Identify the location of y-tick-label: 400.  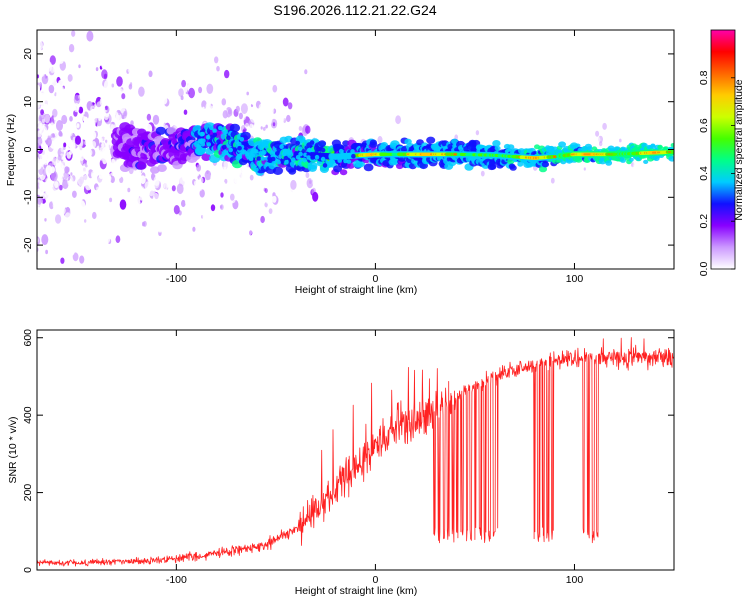
(28, 415).